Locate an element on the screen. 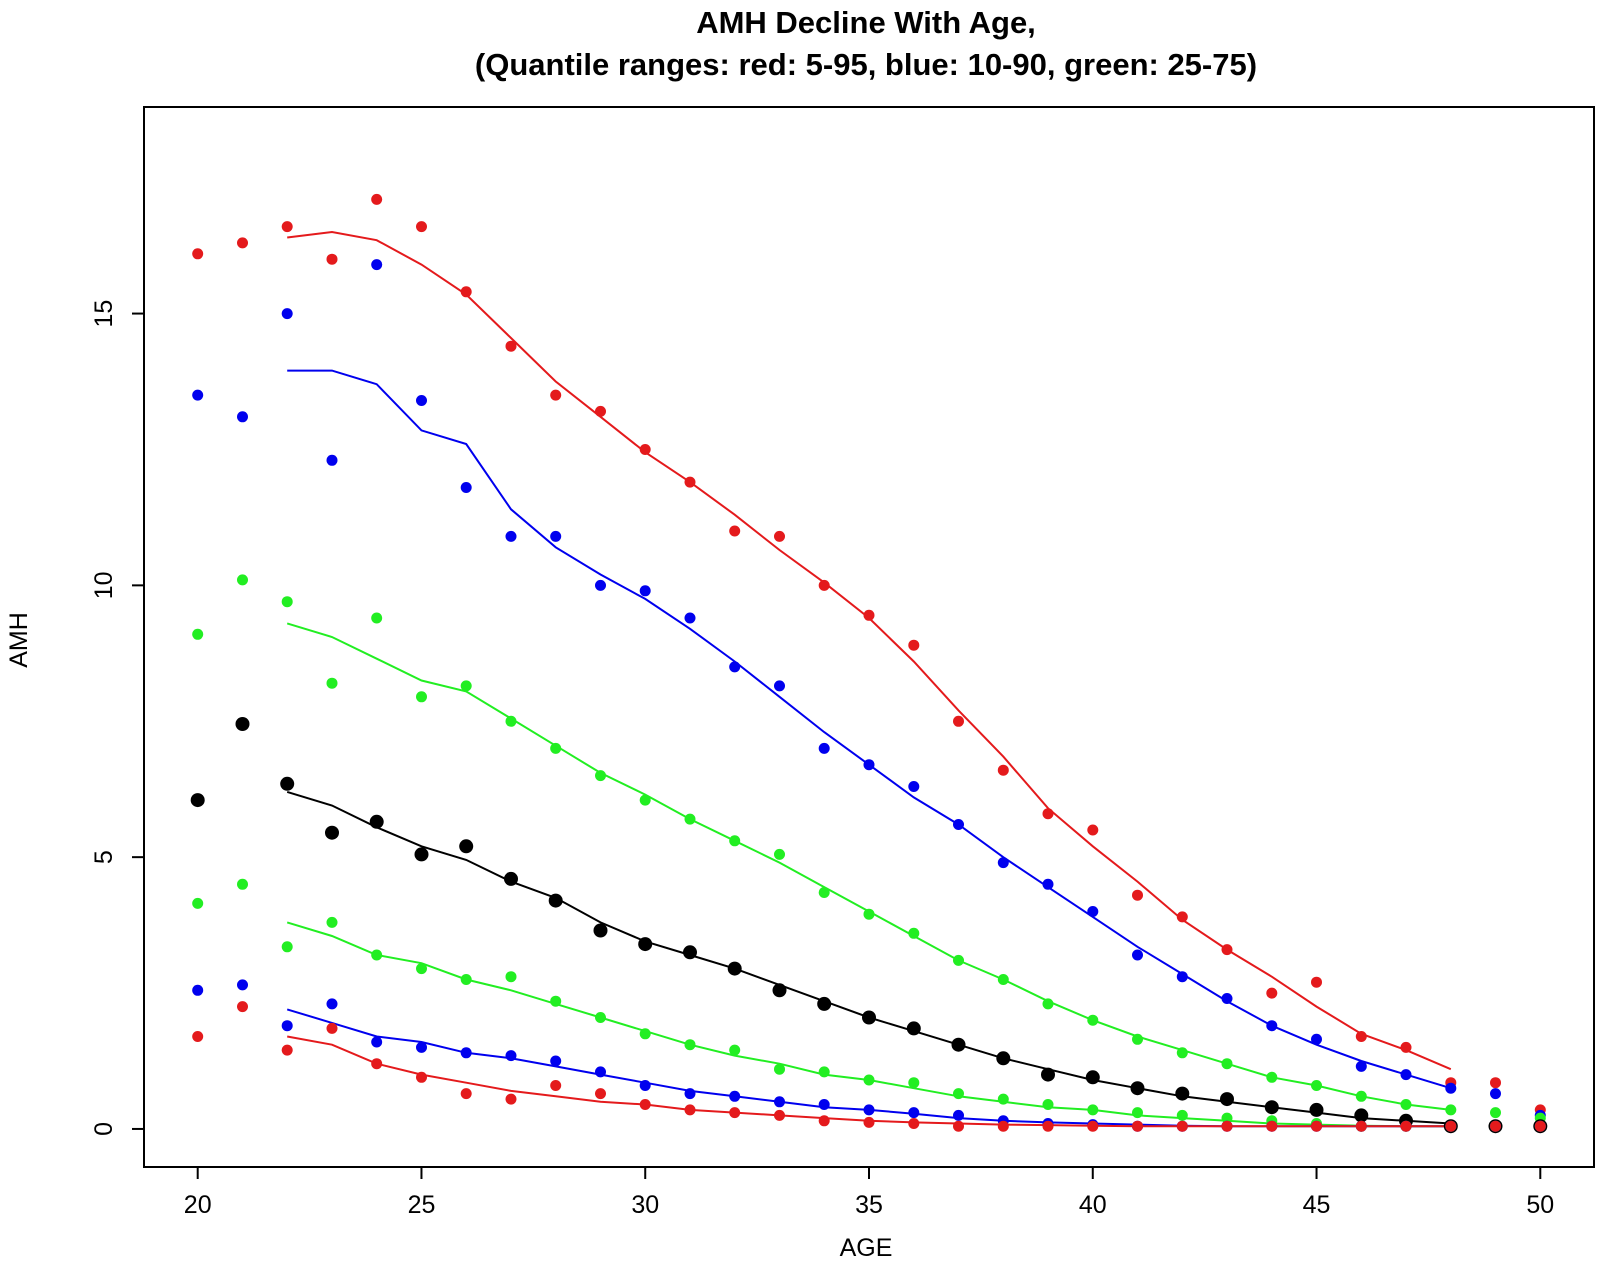 Image resolution: width=1600 pixels, height=1263 pixels. x-tick-label: 35 is located at coordinates (869, 1205).